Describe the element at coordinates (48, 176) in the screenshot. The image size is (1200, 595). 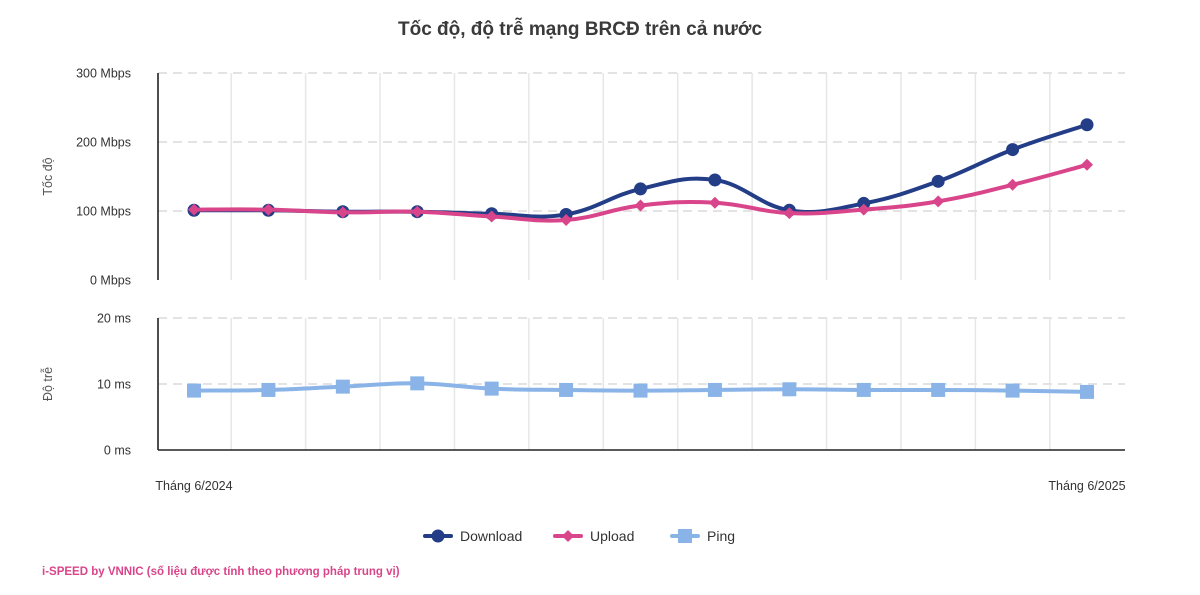
I see `y-axis-title: Tốc độ` at that location.